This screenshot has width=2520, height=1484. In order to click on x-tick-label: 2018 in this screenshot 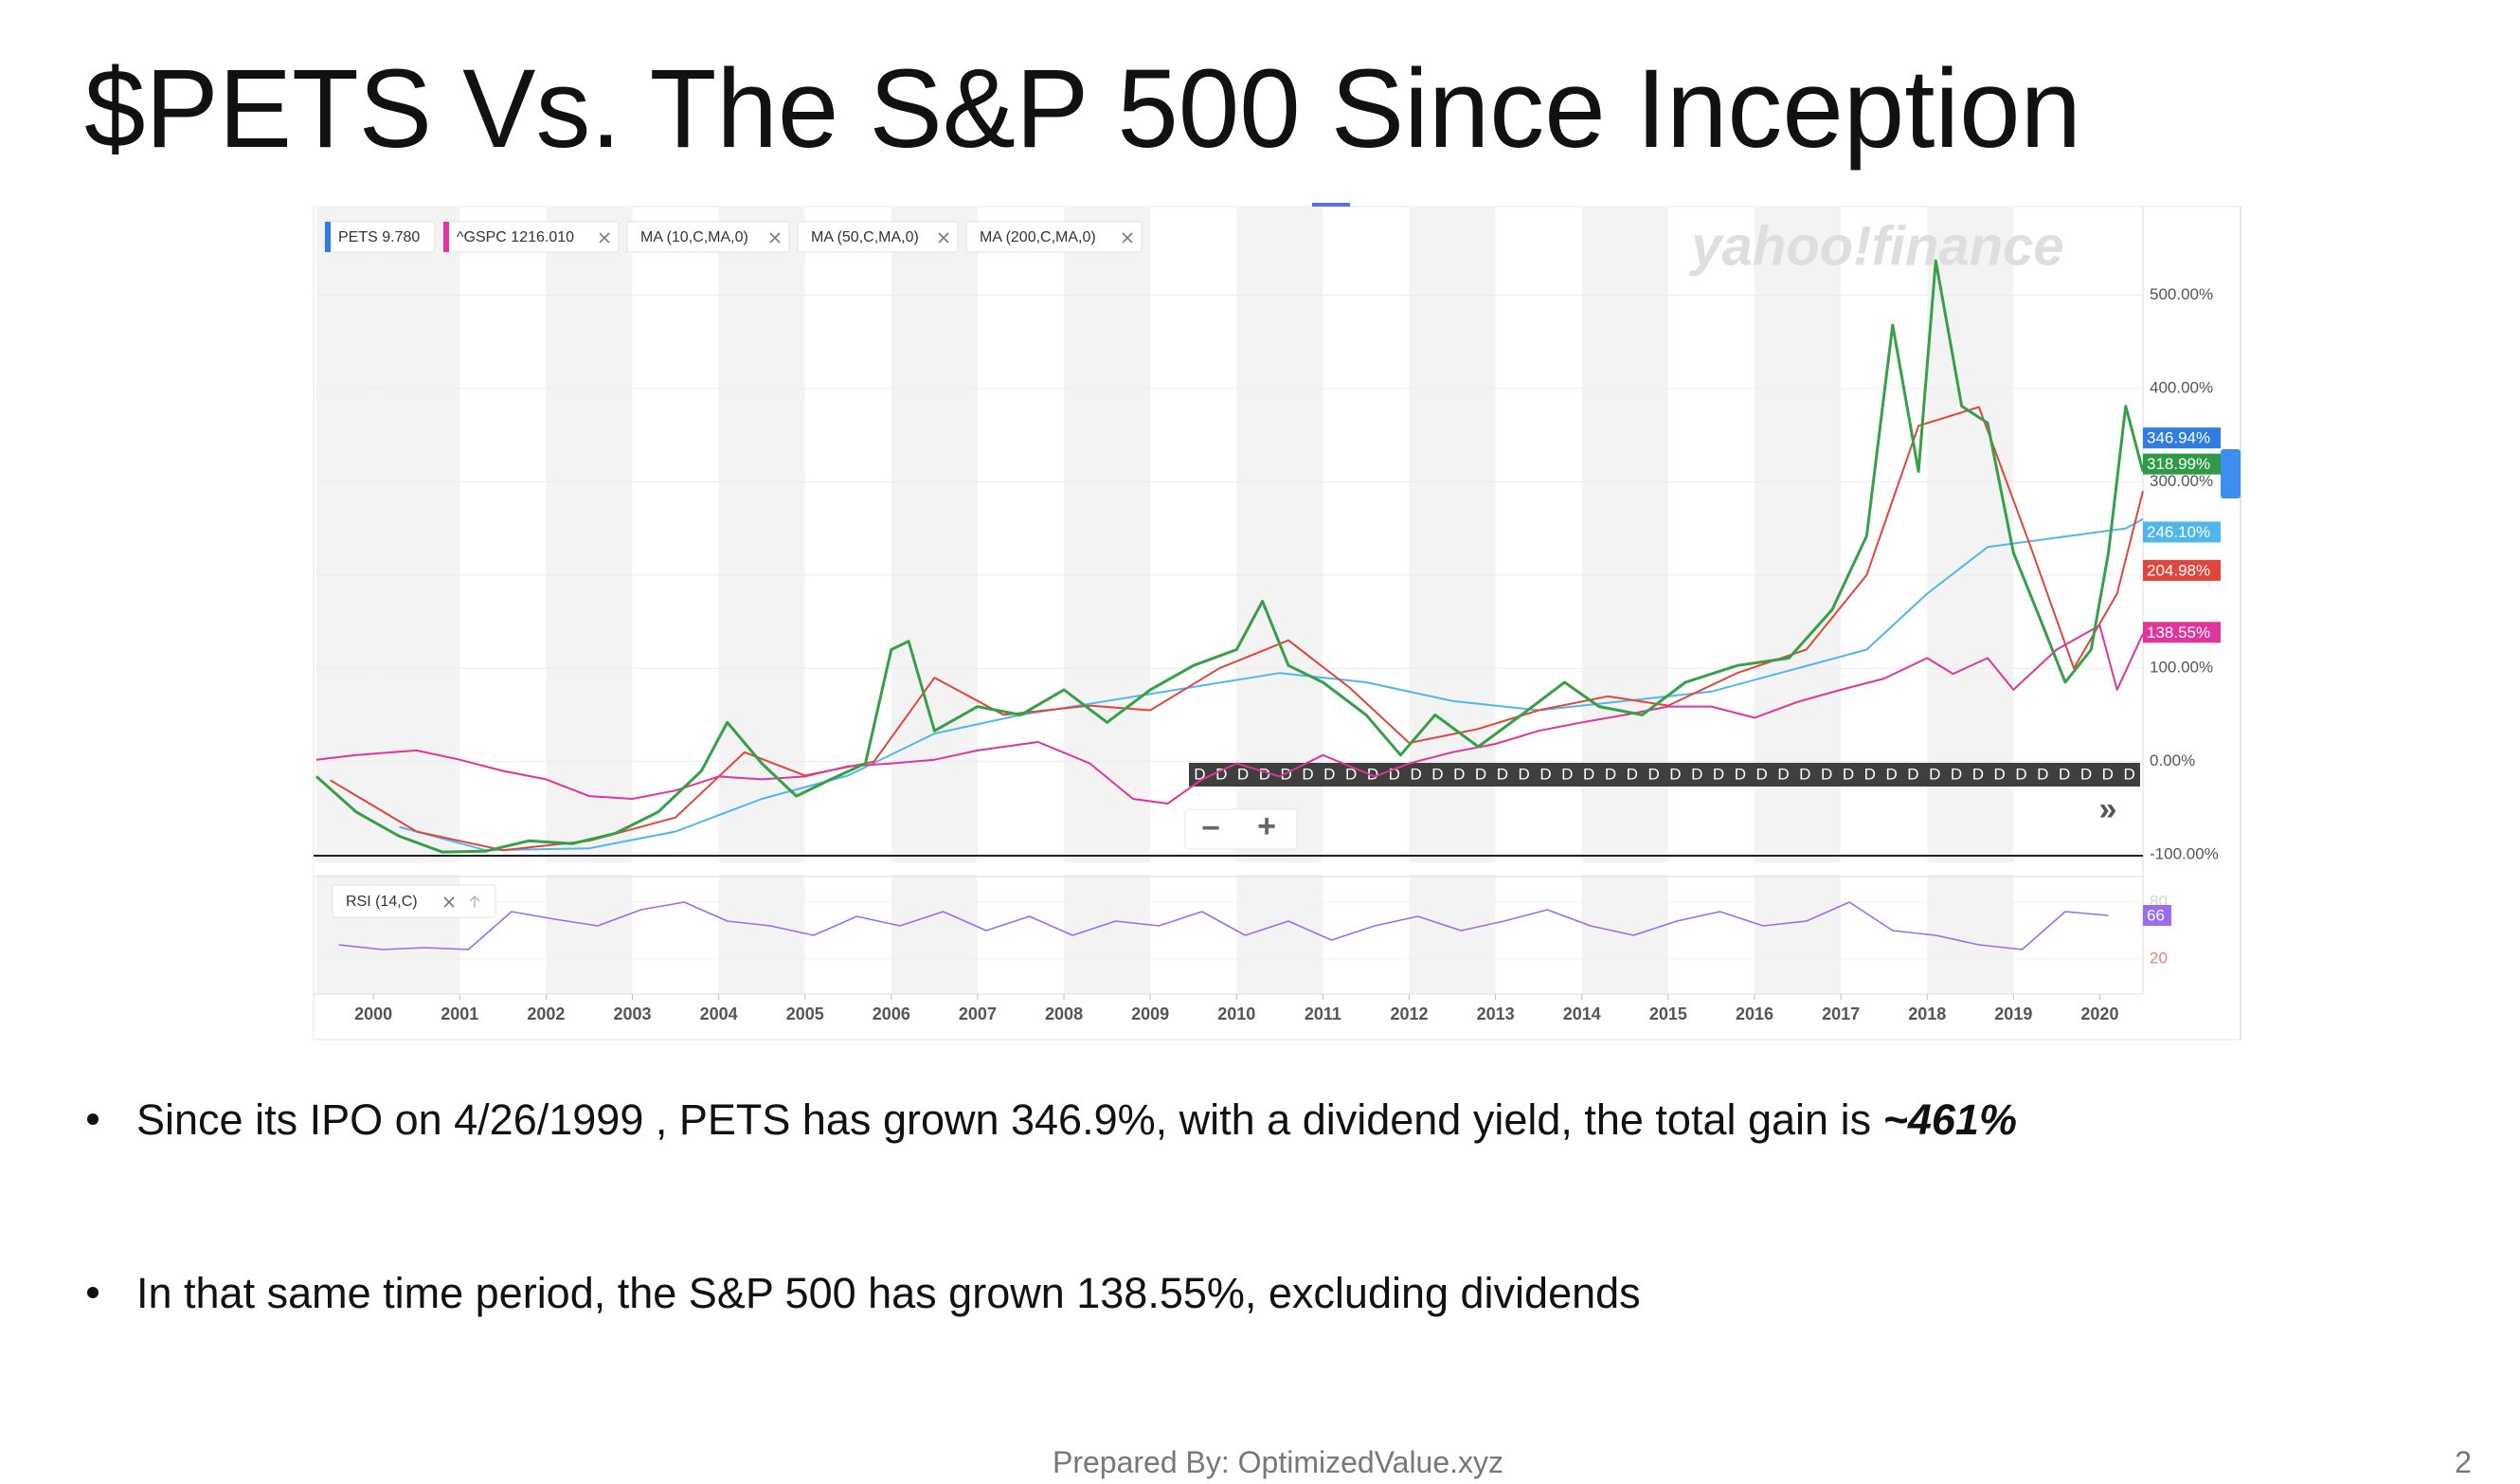, I will do `click(1927, 1013)`.